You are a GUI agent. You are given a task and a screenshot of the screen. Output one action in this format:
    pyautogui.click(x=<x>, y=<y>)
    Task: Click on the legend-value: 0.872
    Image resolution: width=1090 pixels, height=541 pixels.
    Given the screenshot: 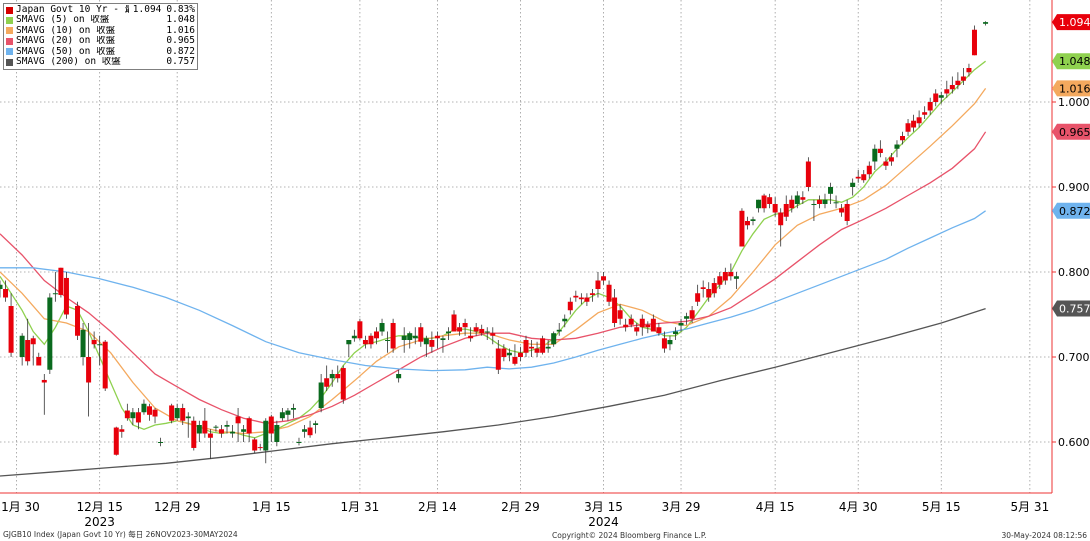 What is the action you would take?
    pyautogui.click(x=180, y=51)
    